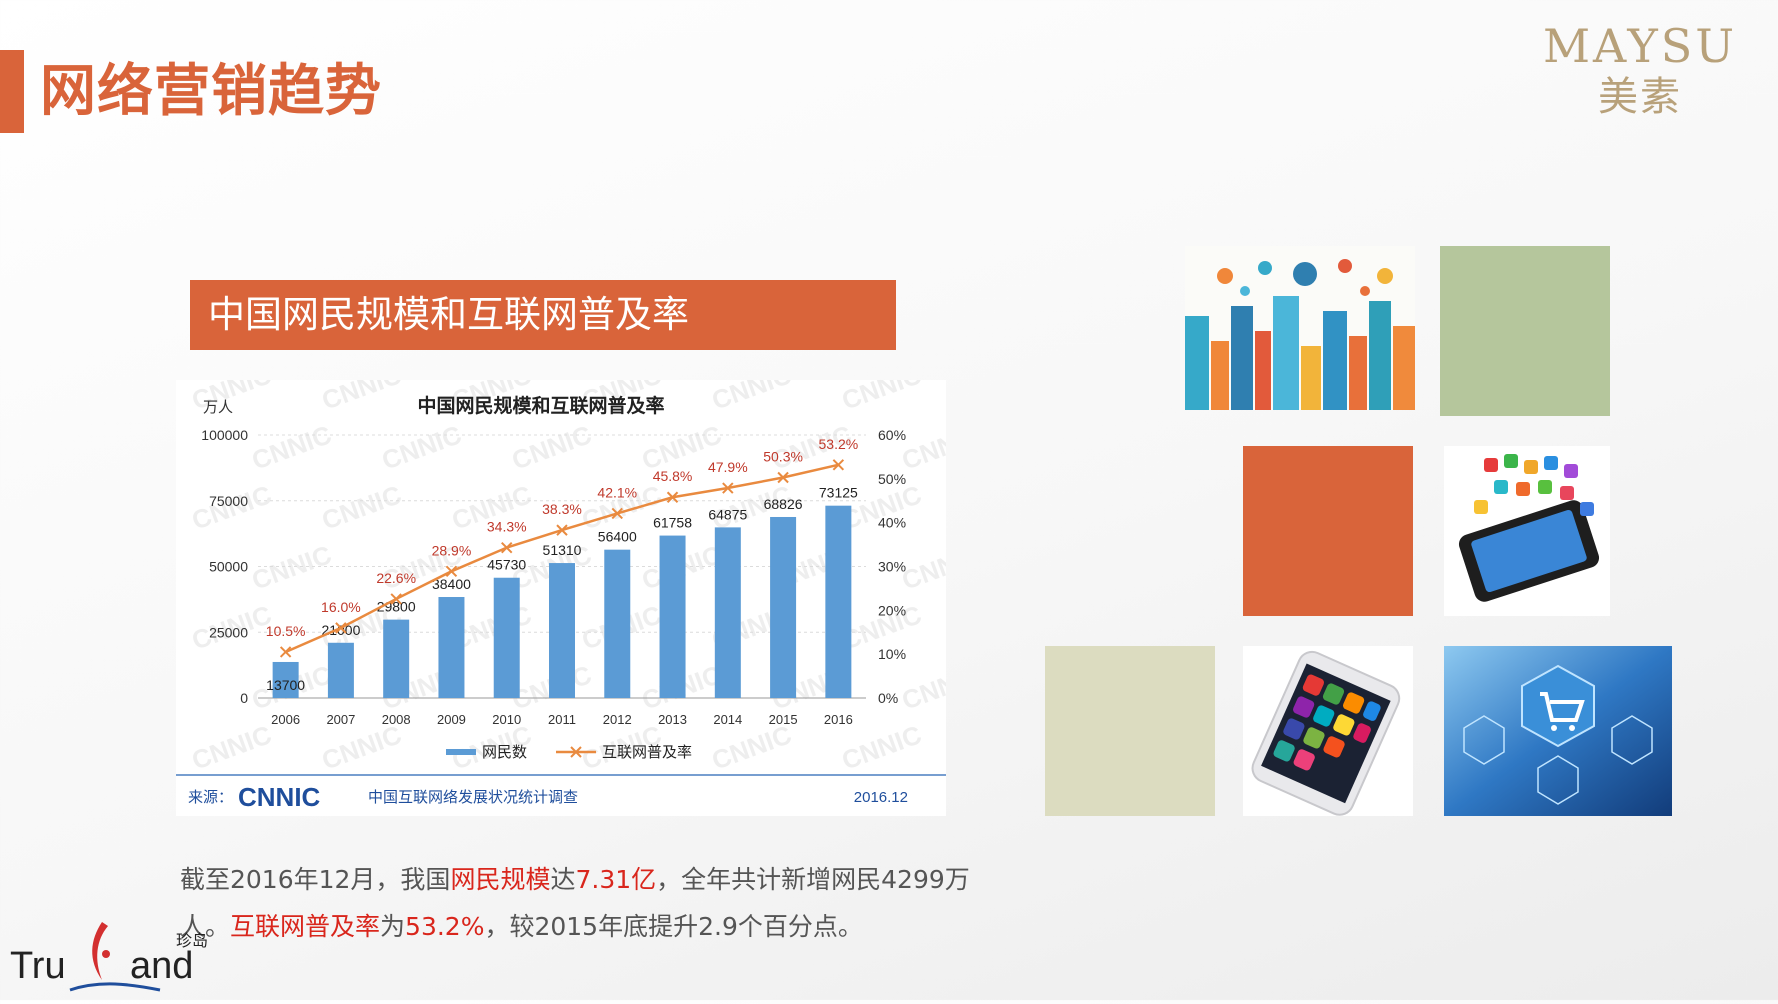  What do you see at coordinates (452, 550) in the screenshot?
I see `rate-value-label: 28.9%` at bounding box center [452, 550].